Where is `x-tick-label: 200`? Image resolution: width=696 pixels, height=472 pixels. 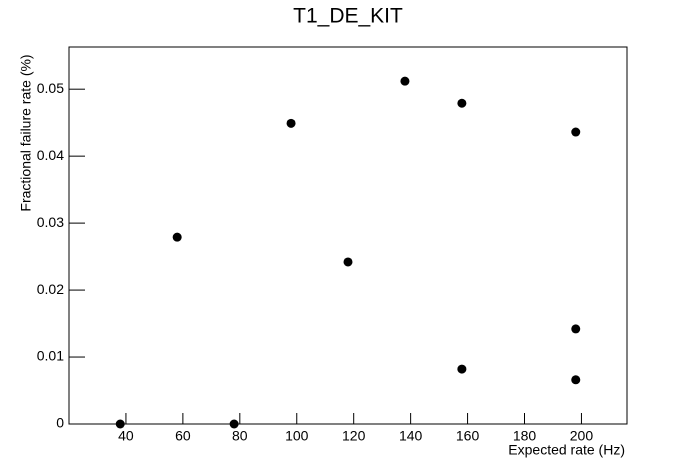 x-tick-label: 200 is located at coordinates (582, 436).